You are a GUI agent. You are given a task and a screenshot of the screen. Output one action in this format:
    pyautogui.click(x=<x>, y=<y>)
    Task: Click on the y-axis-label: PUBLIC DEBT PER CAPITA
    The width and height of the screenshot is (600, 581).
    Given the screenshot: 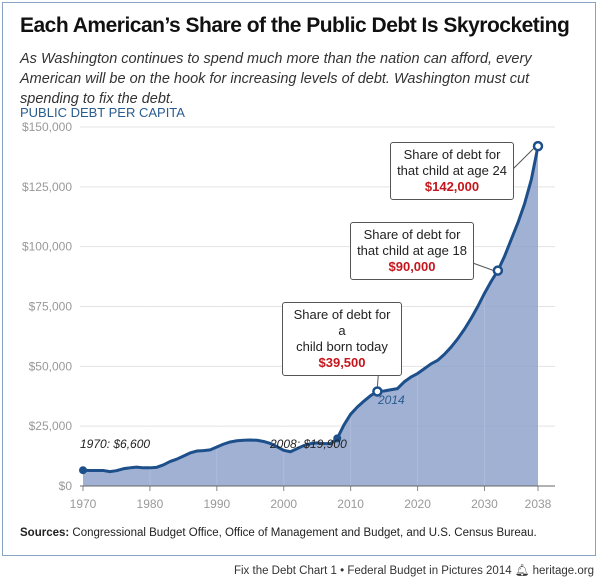 What is the action you would take?
    pyautogui.click(x=102, y=112)
    